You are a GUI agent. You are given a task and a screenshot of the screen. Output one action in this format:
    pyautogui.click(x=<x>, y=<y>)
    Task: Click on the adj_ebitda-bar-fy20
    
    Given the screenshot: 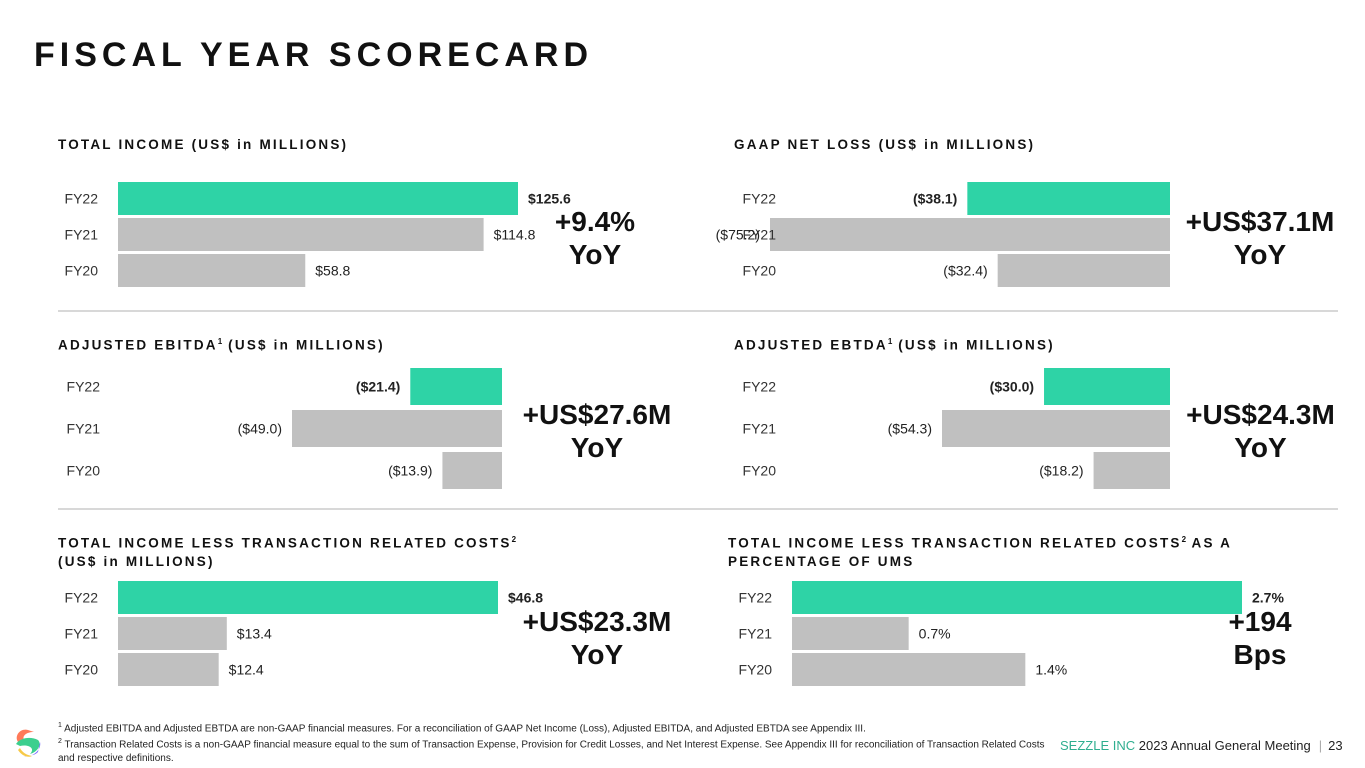 What is the action you would take?
    pyautogui.click(x=472, y=470)
    